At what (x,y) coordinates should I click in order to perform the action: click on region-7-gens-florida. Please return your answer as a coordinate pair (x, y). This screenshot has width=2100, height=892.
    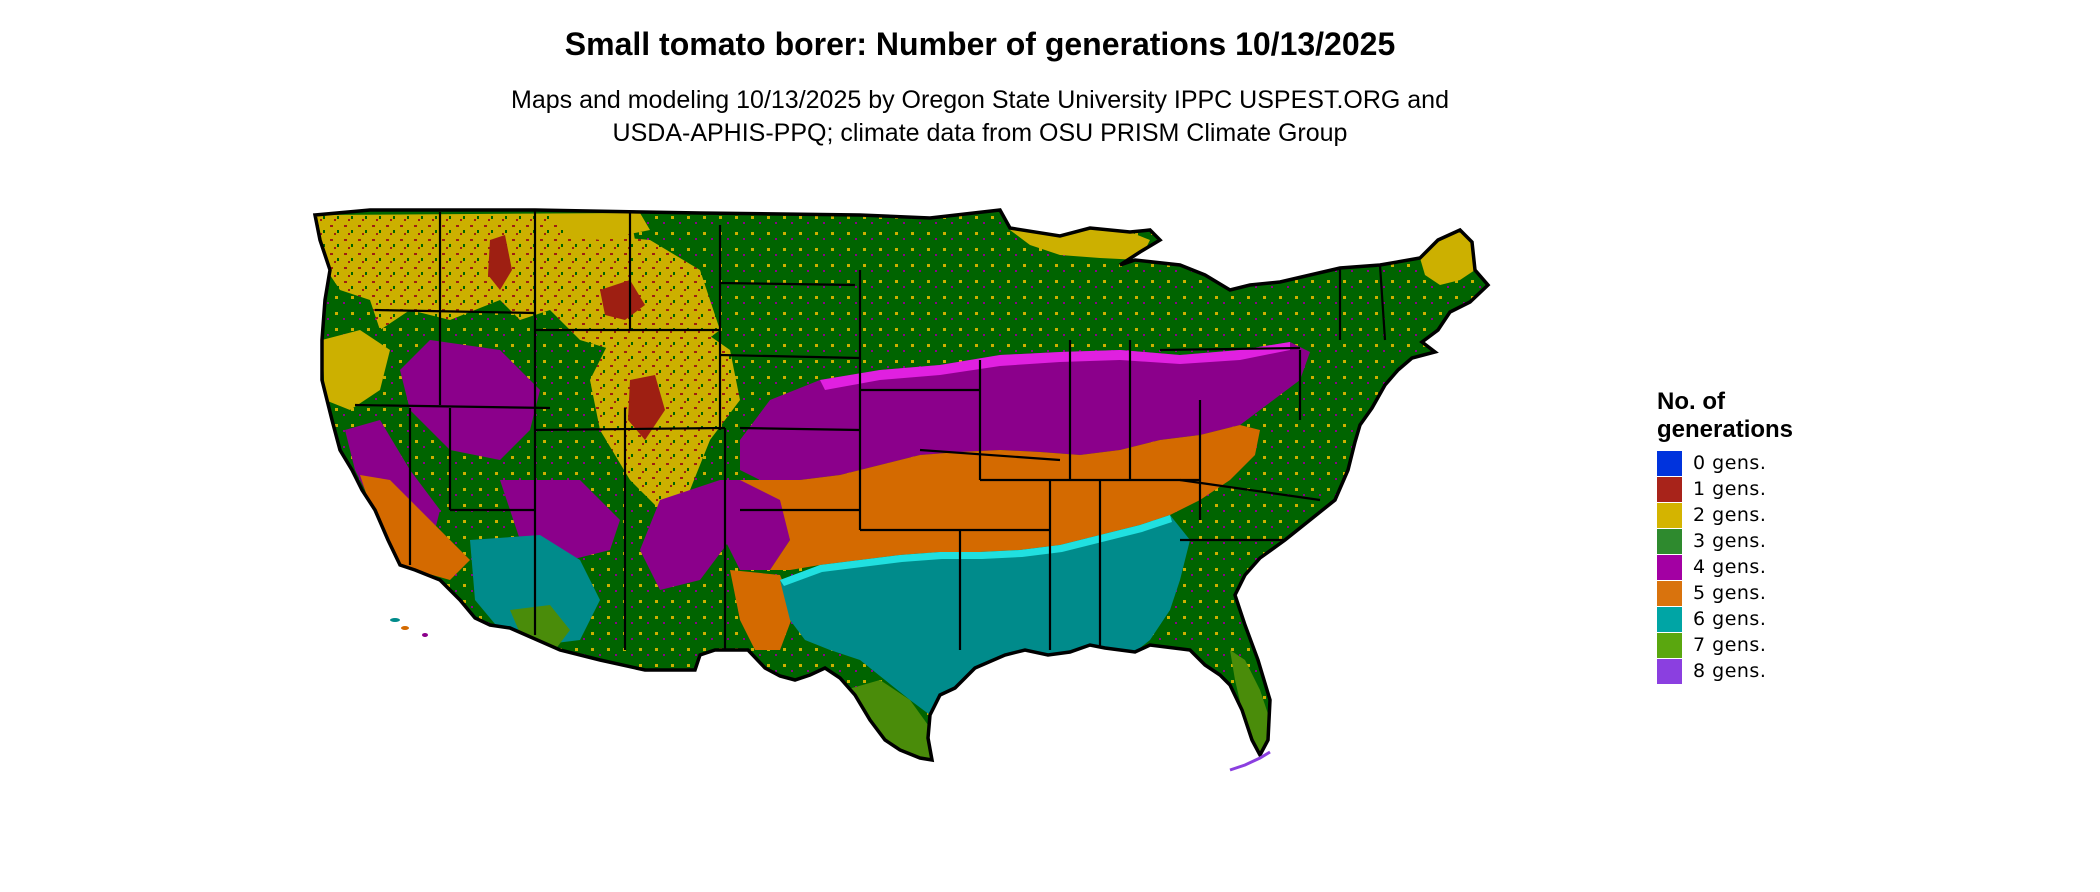
    Looking at the image, I should click on (1250, 702).